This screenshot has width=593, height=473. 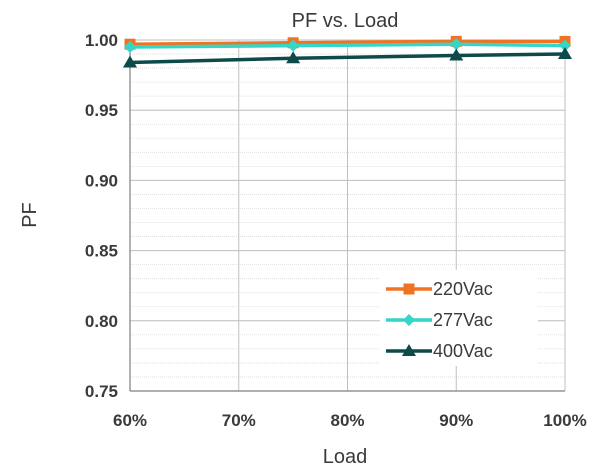 I want to click on series-layer, so click(x=347, y=51).